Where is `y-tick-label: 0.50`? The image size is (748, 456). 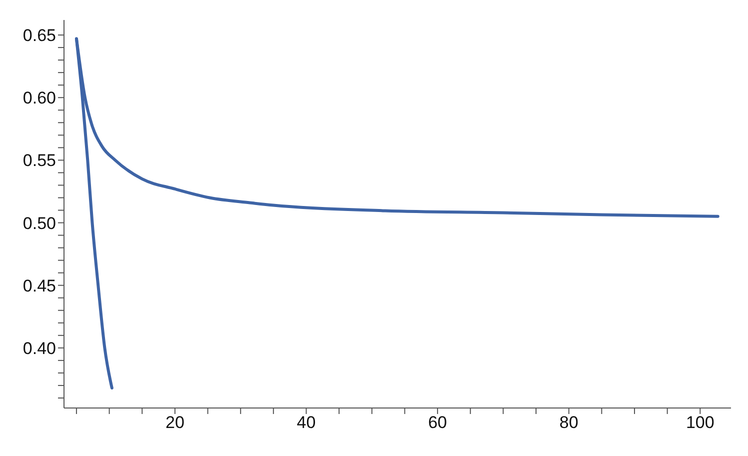 y-tick-label: 0.50 is located at coordinates (39, 223).